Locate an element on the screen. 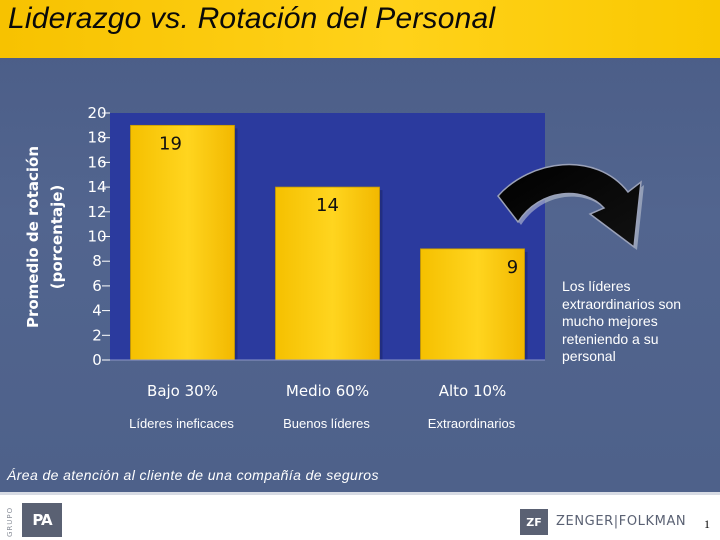  y-axis-label-line2: (porcentaje) is located at coordinates (57, 237).